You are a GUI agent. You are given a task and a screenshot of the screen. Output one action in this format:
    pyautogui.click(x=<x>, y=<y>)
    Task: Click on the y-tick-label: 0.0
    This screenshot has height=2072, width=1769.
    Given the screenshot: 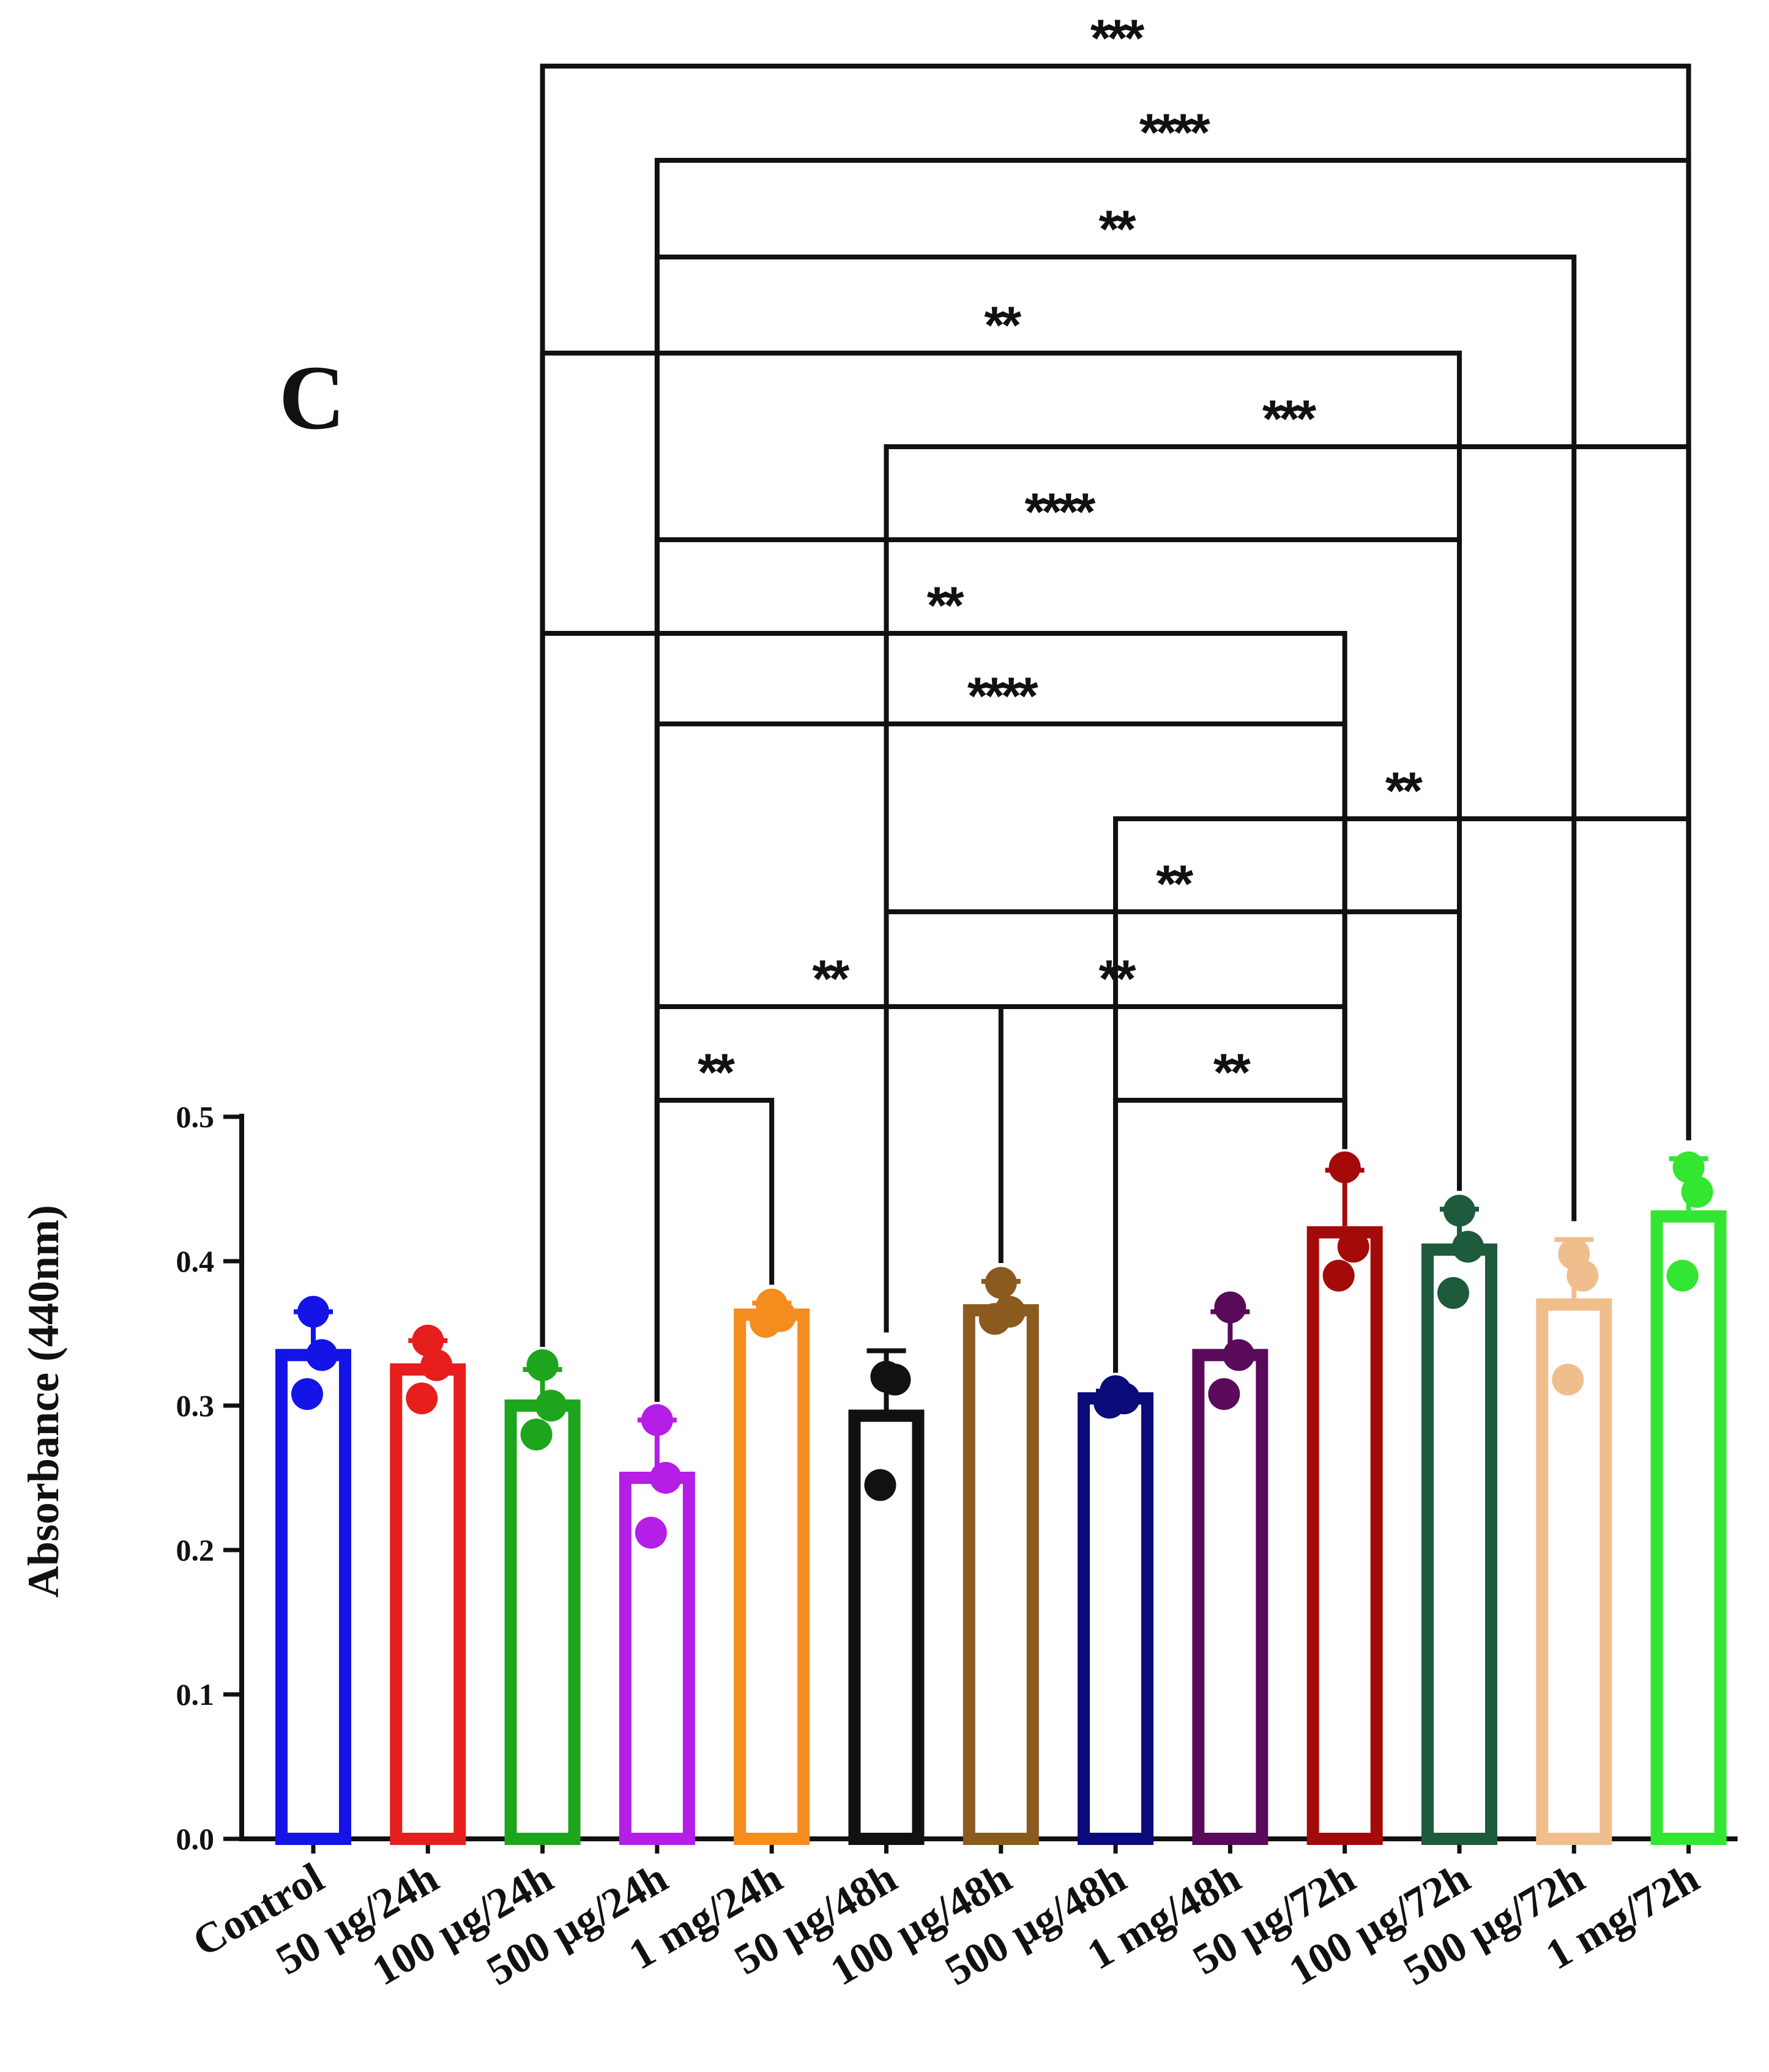 What is the action you would take?
    pyautogui.click(x=195, y=1839)
    